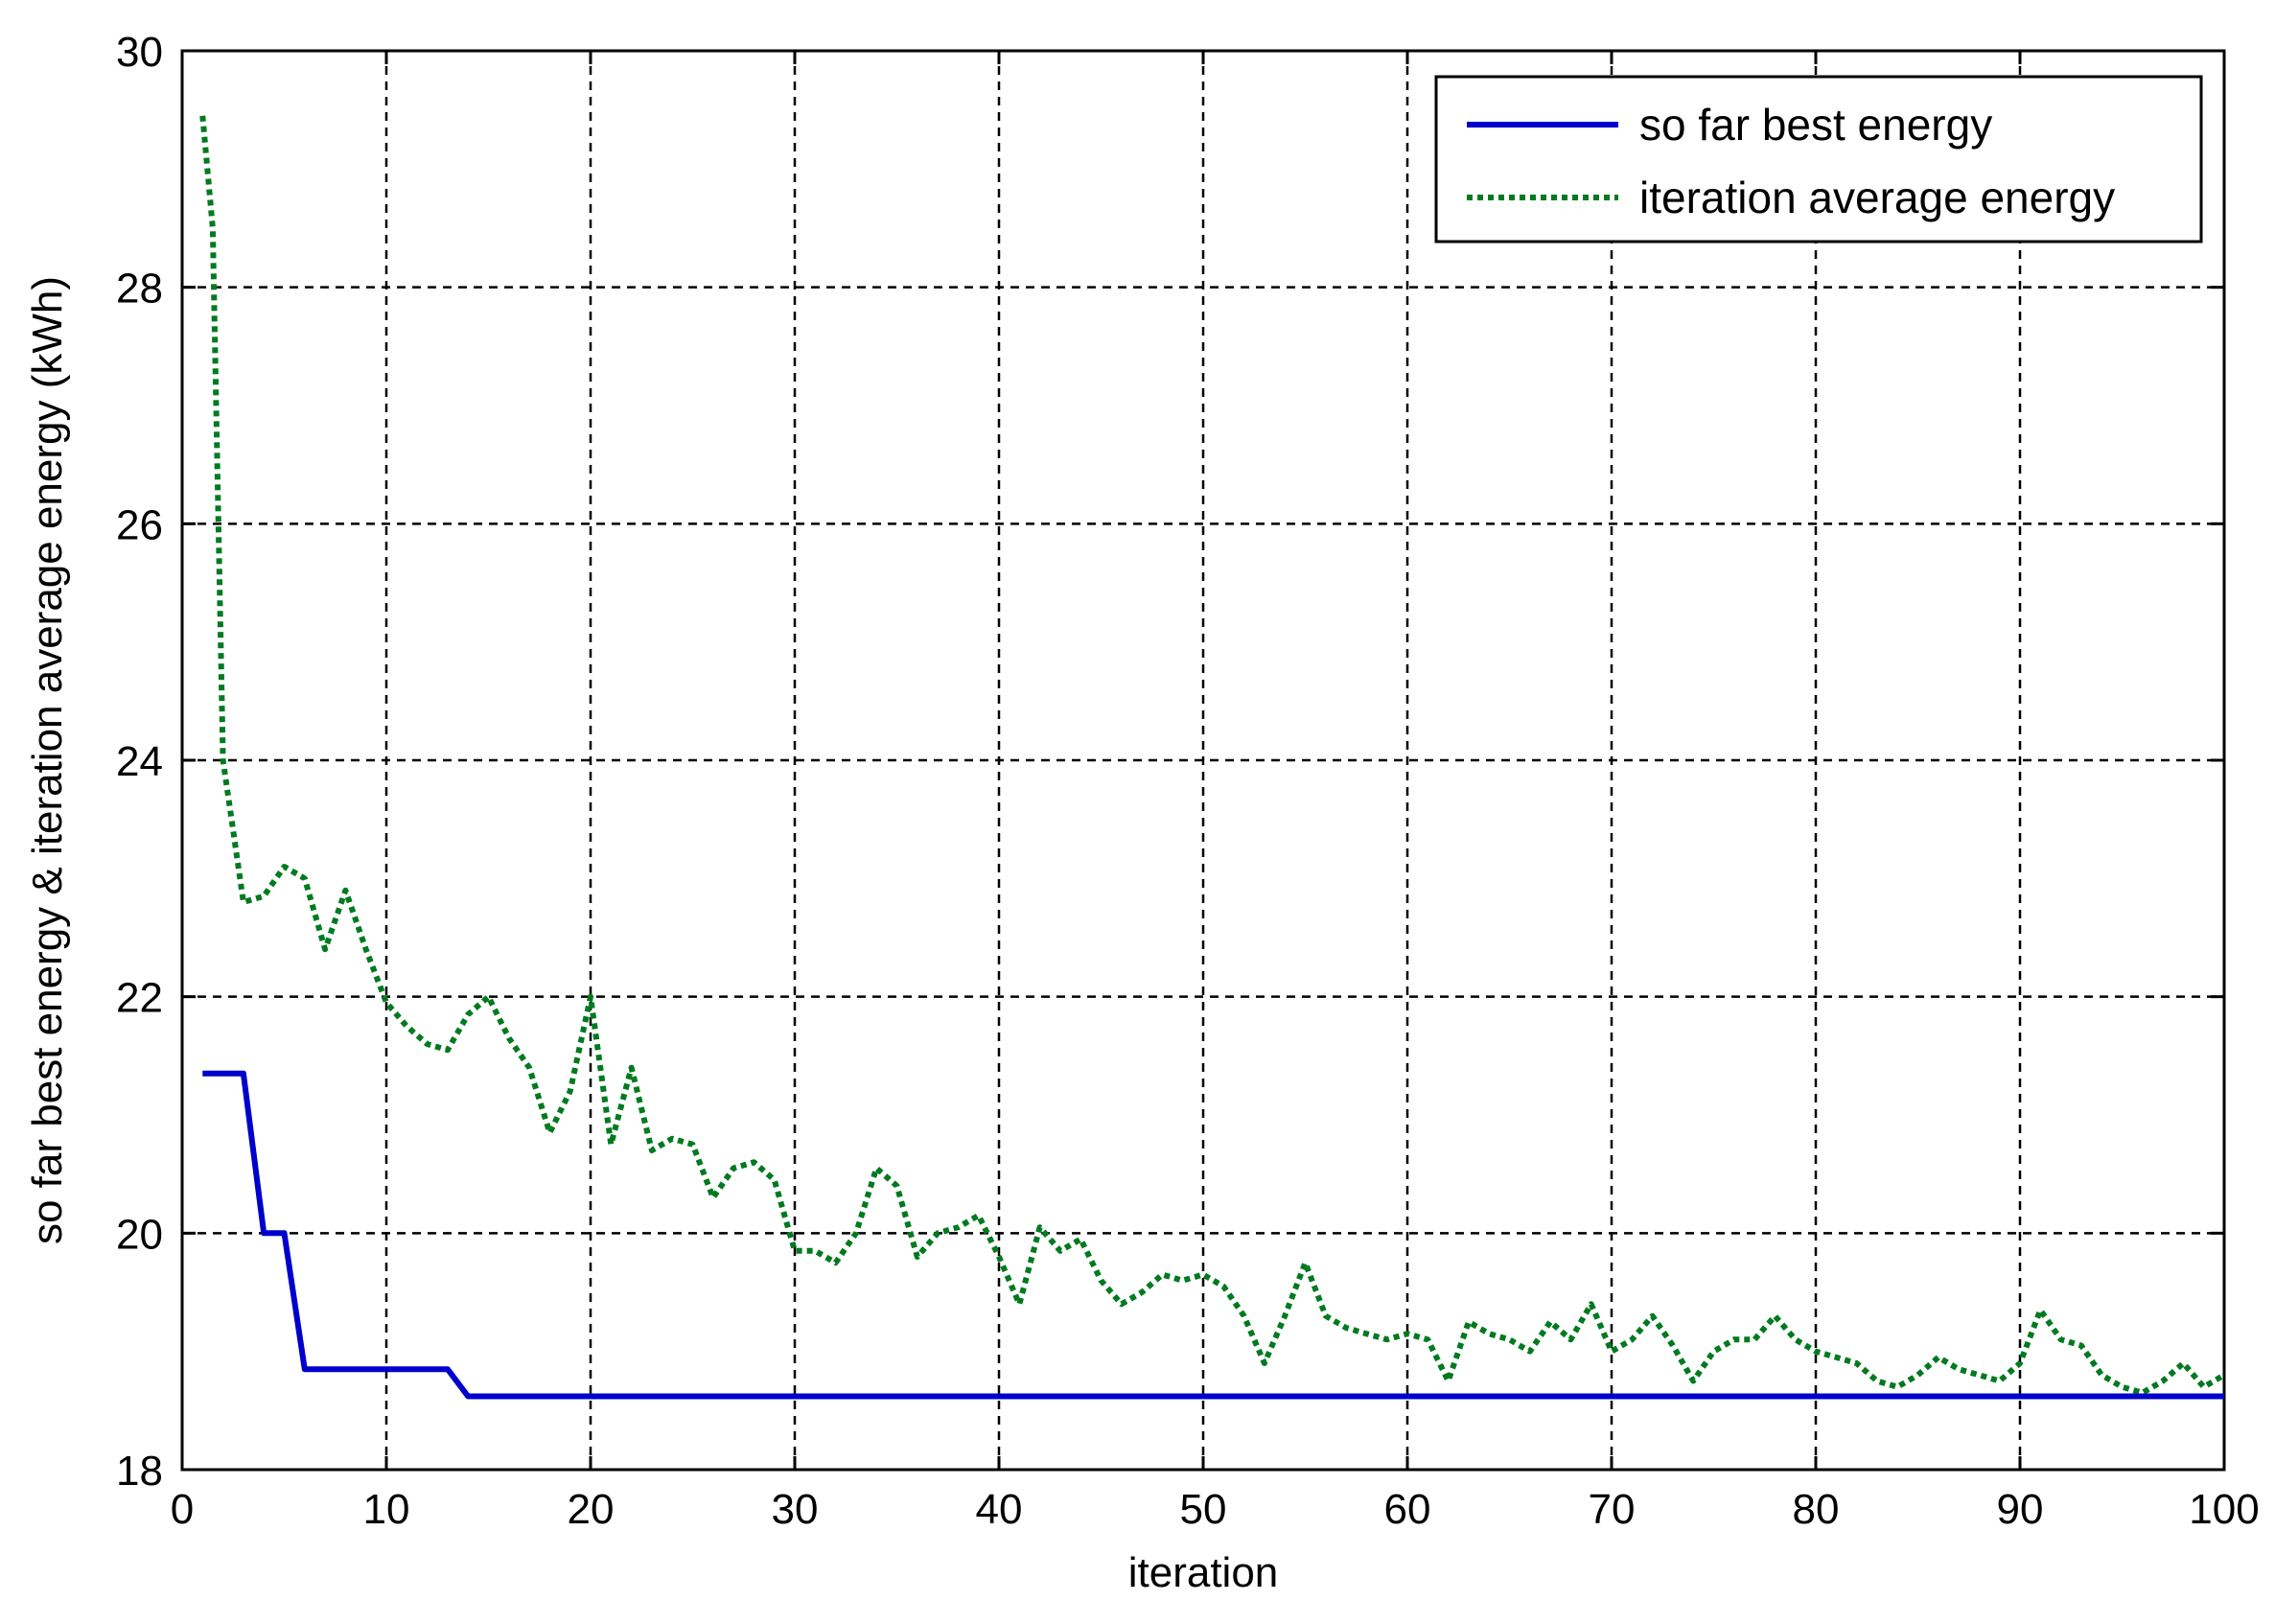 Image resolution: width=2275 pixels, height=1624 pixels. Describe the element at coordinates (139, 761) in the screenshot. I see `y-tick-label: 24` at that location.